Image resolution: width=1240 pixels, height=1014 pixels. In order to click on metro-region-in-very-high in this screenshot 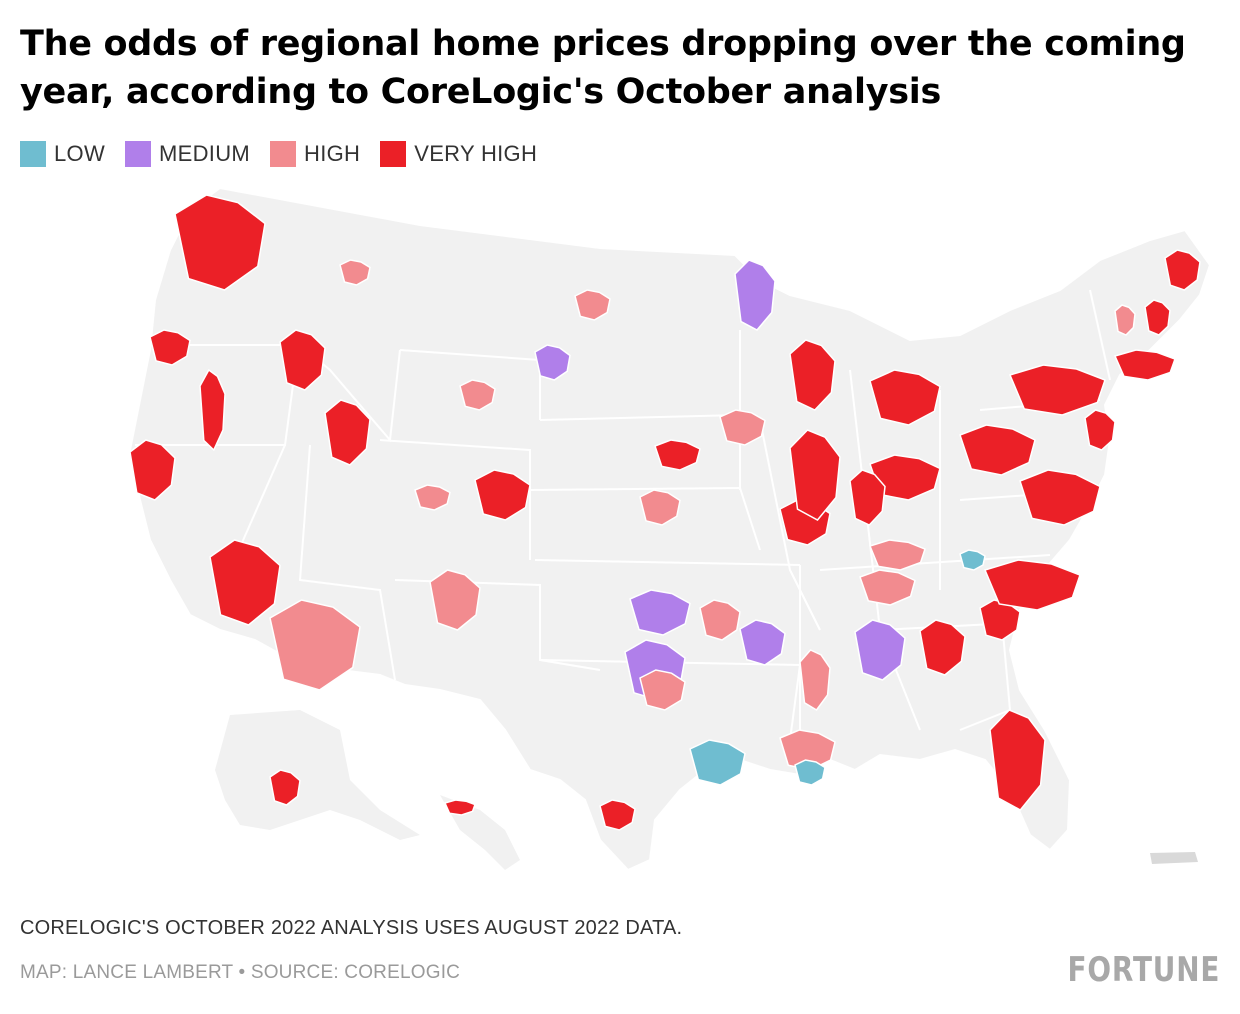, I will do `click(867, 497)`.